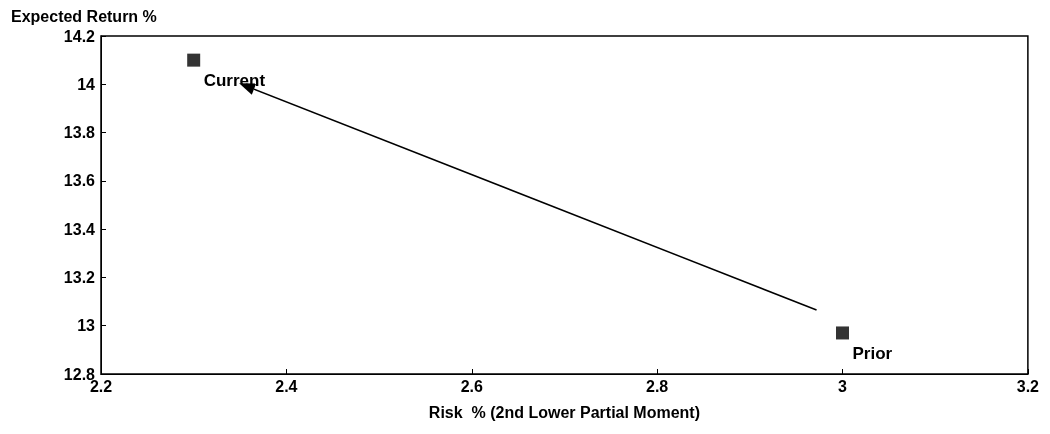  Describe the element at coordinates (79, 133) in the screenshot. I see `y-tick-label: 13.8` at that location.